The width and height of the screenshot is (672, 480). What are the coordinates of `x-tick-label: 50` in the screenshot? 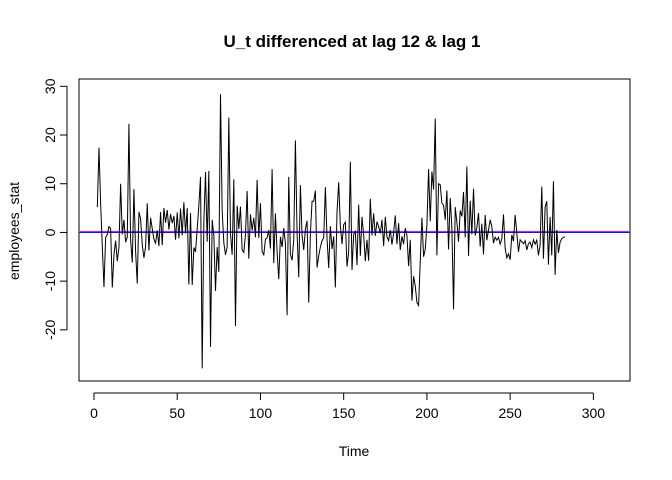 It's located at (177, 413).